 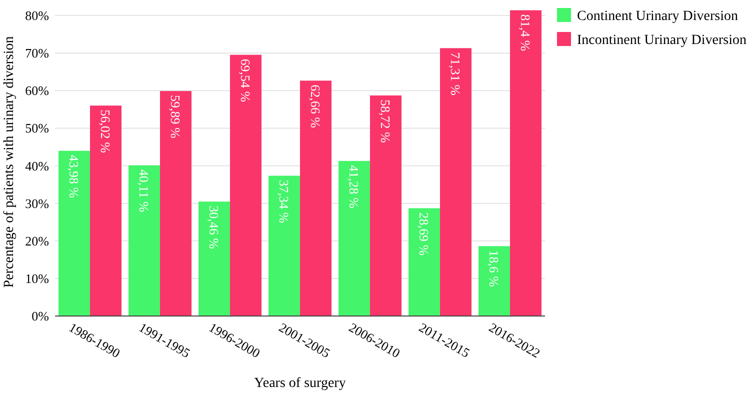 I want to click on y-tick-label: 60%, so click(x=37, y=90).